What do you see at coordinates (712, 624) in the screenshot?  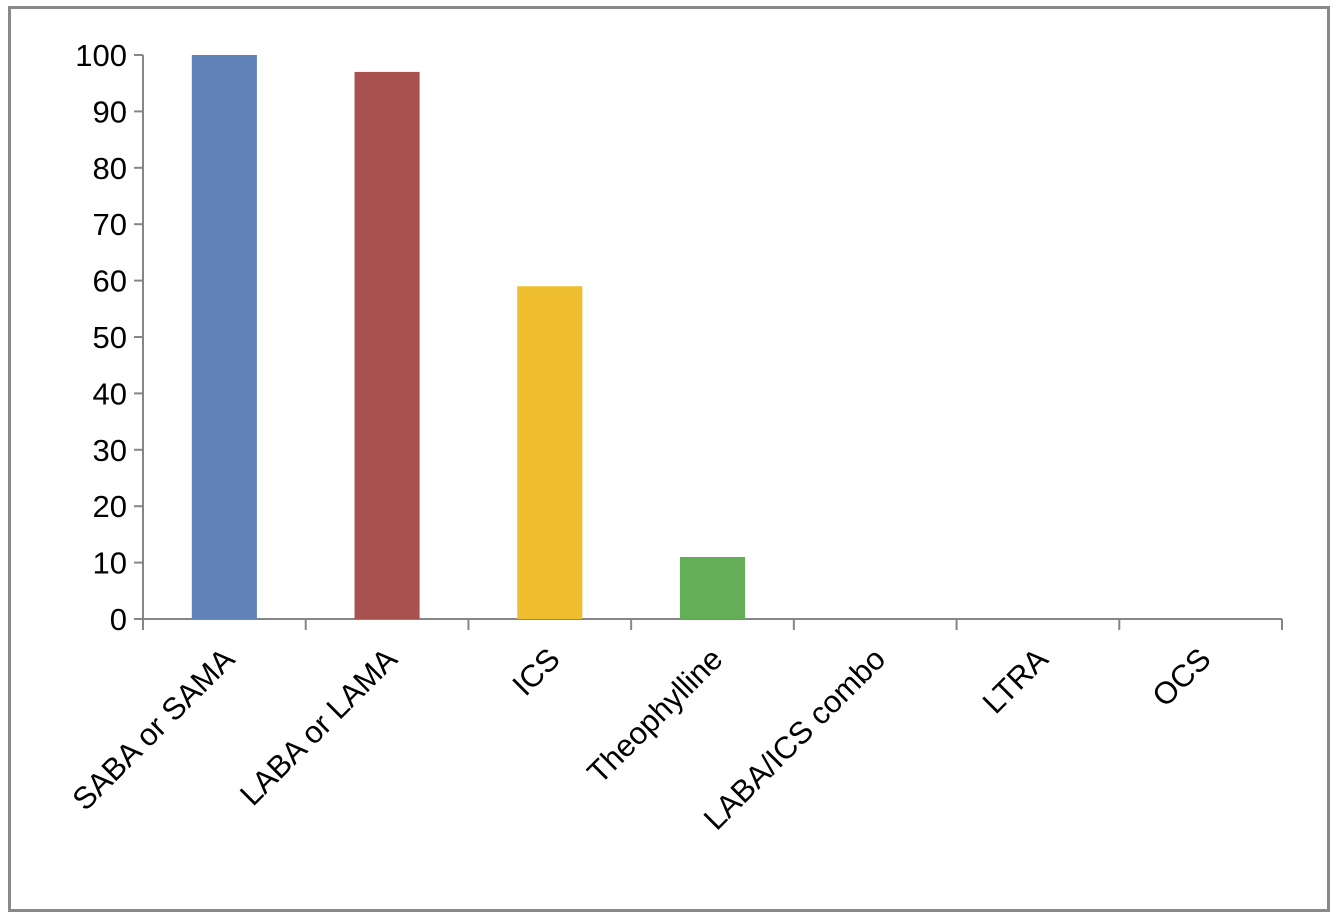 I see `x-axis` at bounding box center [712, 624].